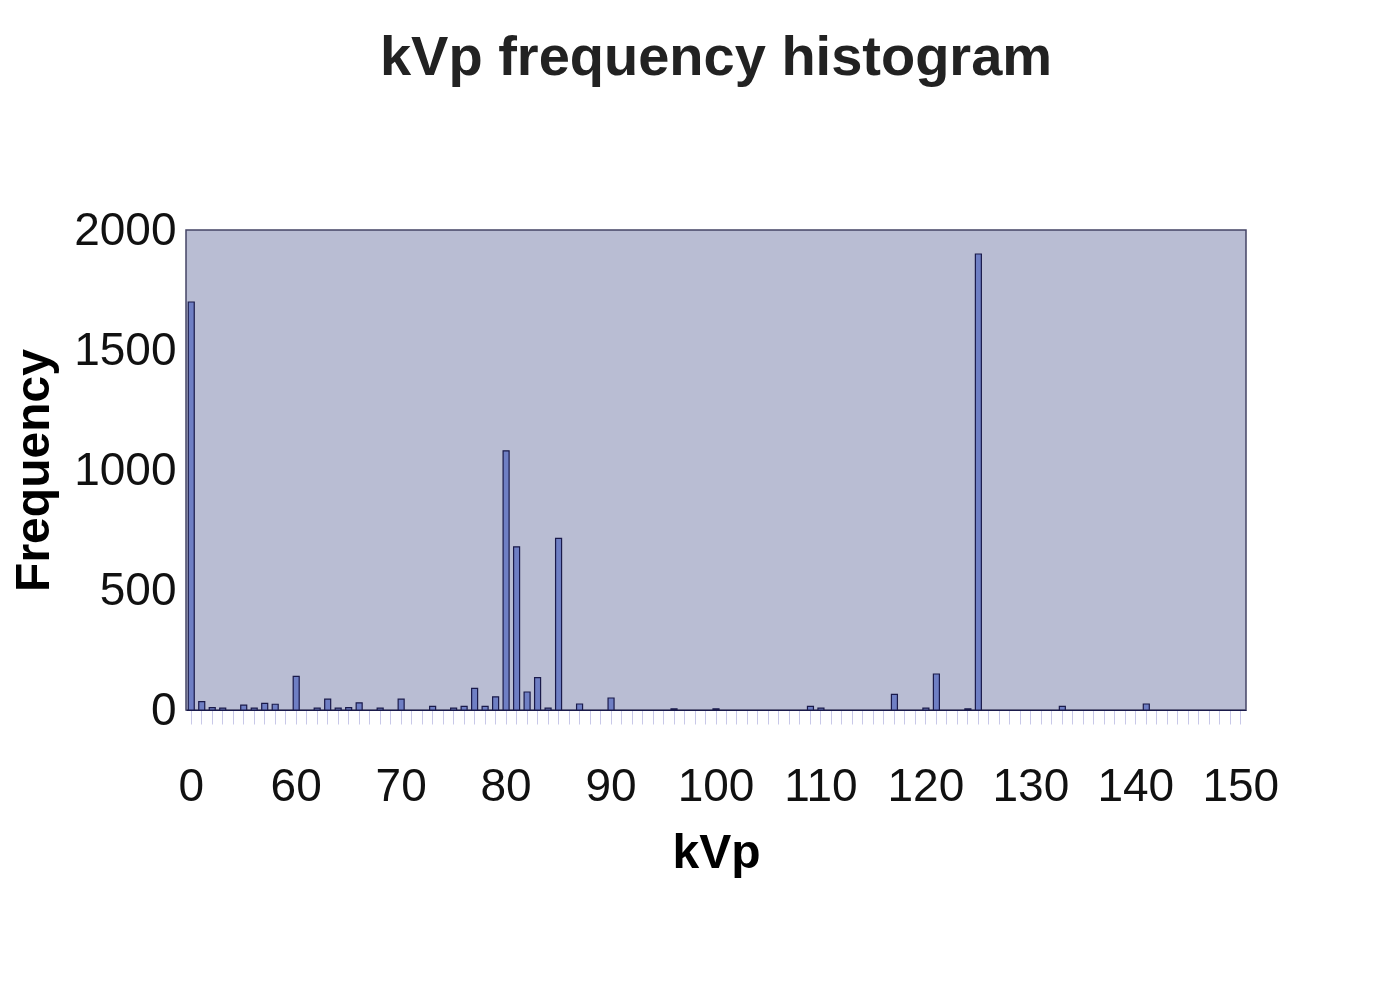 The width and height of the screenshot is (1395, 1008). What do you see at coordinates (506, 784) in the screenshot?
I see `x-tick-label: 80` at bounding box center [506, 784].